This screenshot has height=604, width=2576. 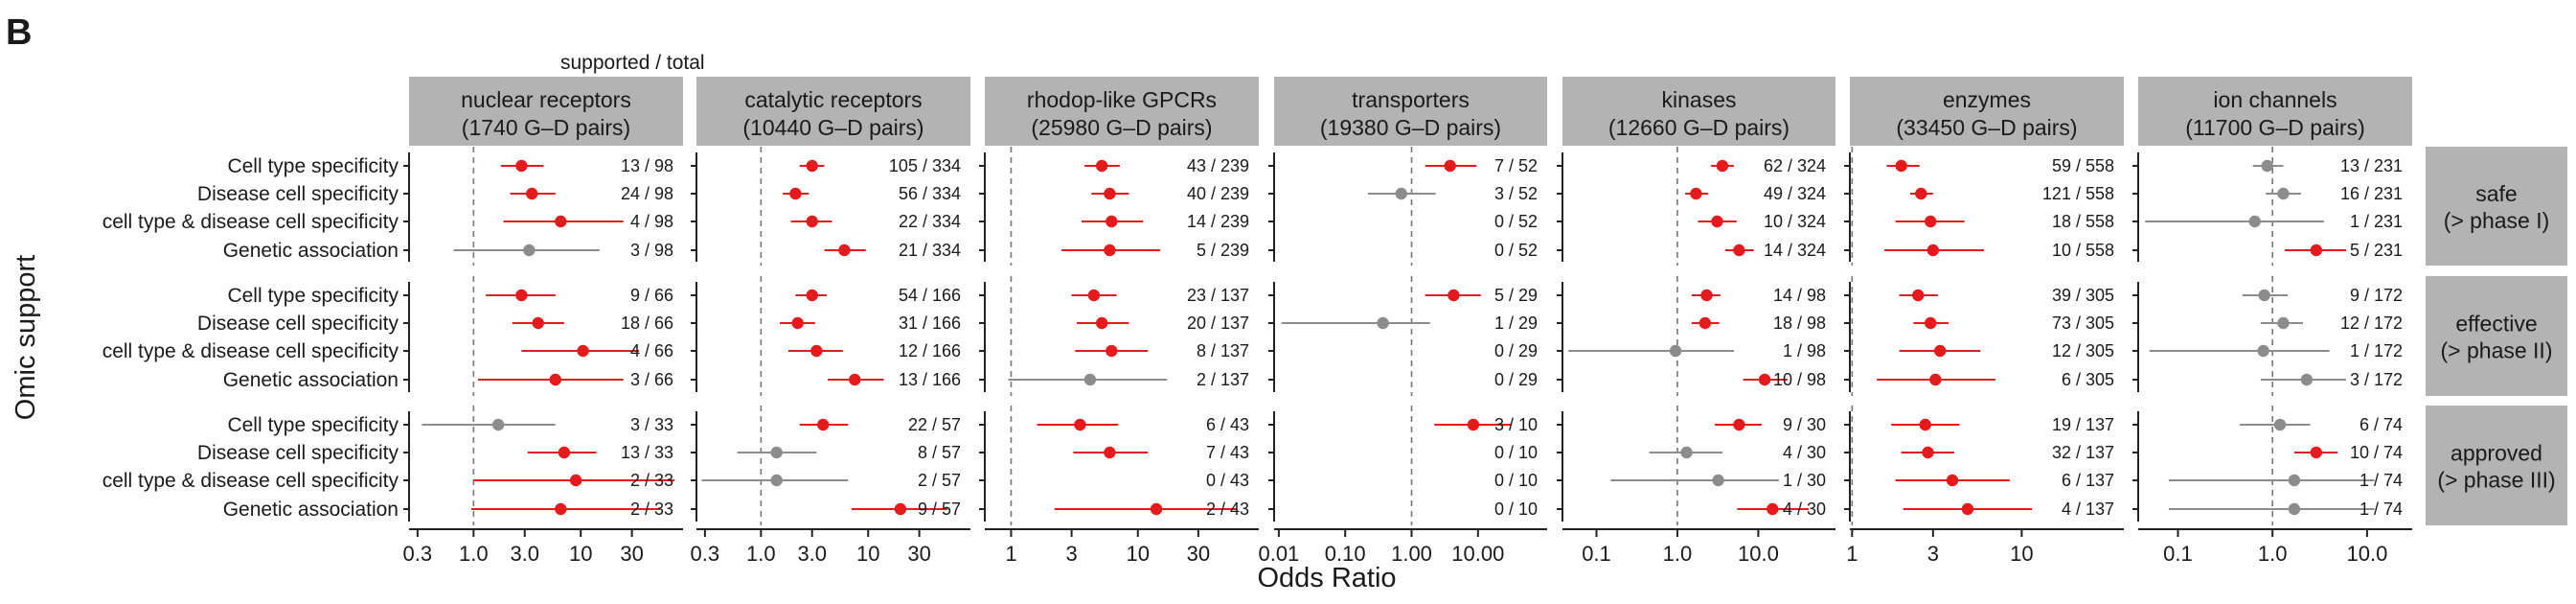 What do you see at coordinates (1804, 481) in the screenshot?
I see `count-label: 1 / 30` at bounding box center [1804, 481].